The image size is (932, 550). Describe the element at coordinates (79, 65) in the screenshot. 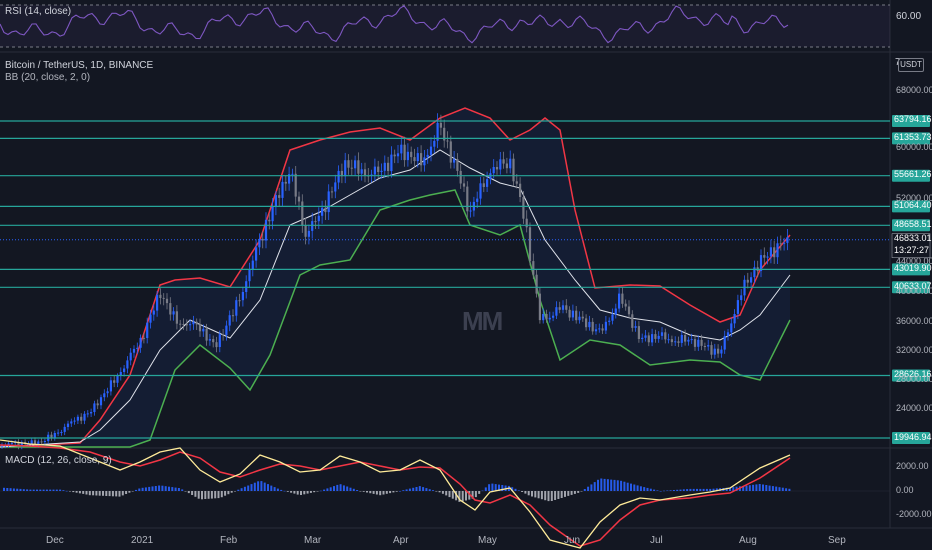

I see `symbol-title: Bitcoin / TetherUS, 1D, BINANCE` at that location.